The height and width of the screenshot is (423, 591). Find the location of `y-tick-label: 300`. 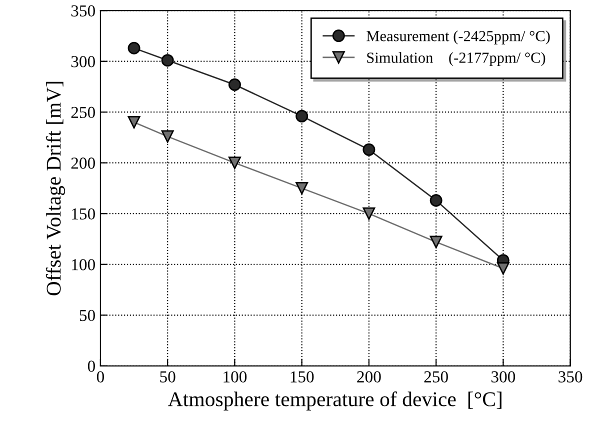

y-tick-label: 300 is located at coordinates (83, 62).